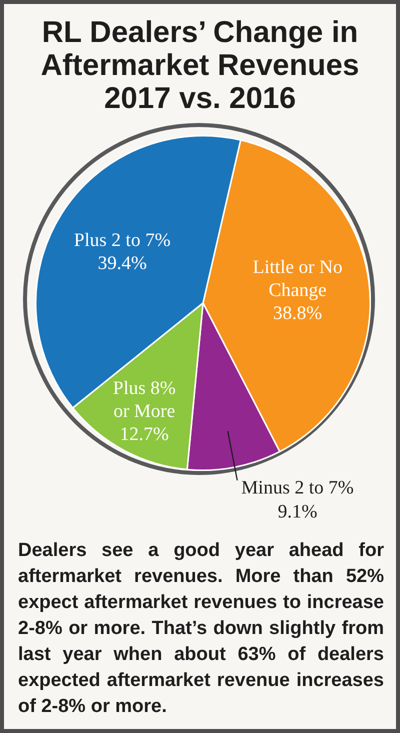 This screenshot has height=733, width=400. Describe the element at coordinates (297, 313) in the screenshot. I see `data-label: 38.8%` at that location.